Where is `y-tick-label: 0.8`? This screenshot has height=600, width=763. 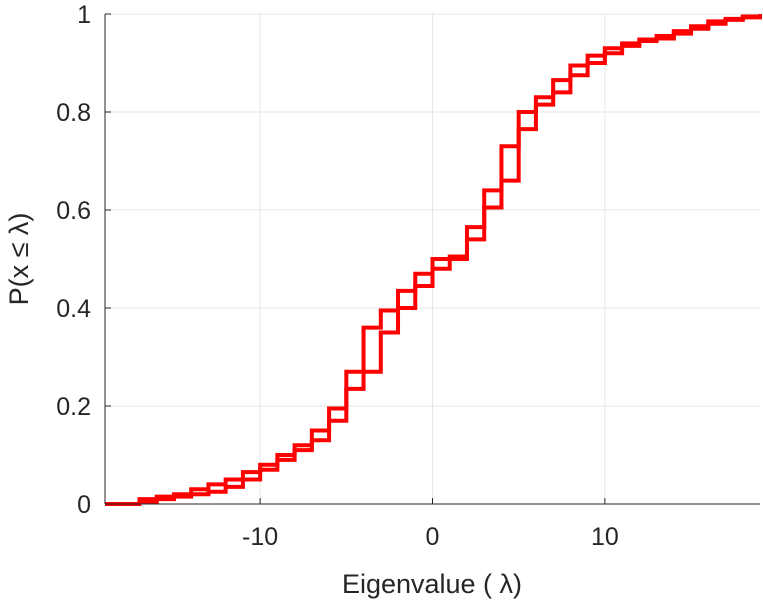 y-tick-label: 0.8 is located at coordinates (73, 113).